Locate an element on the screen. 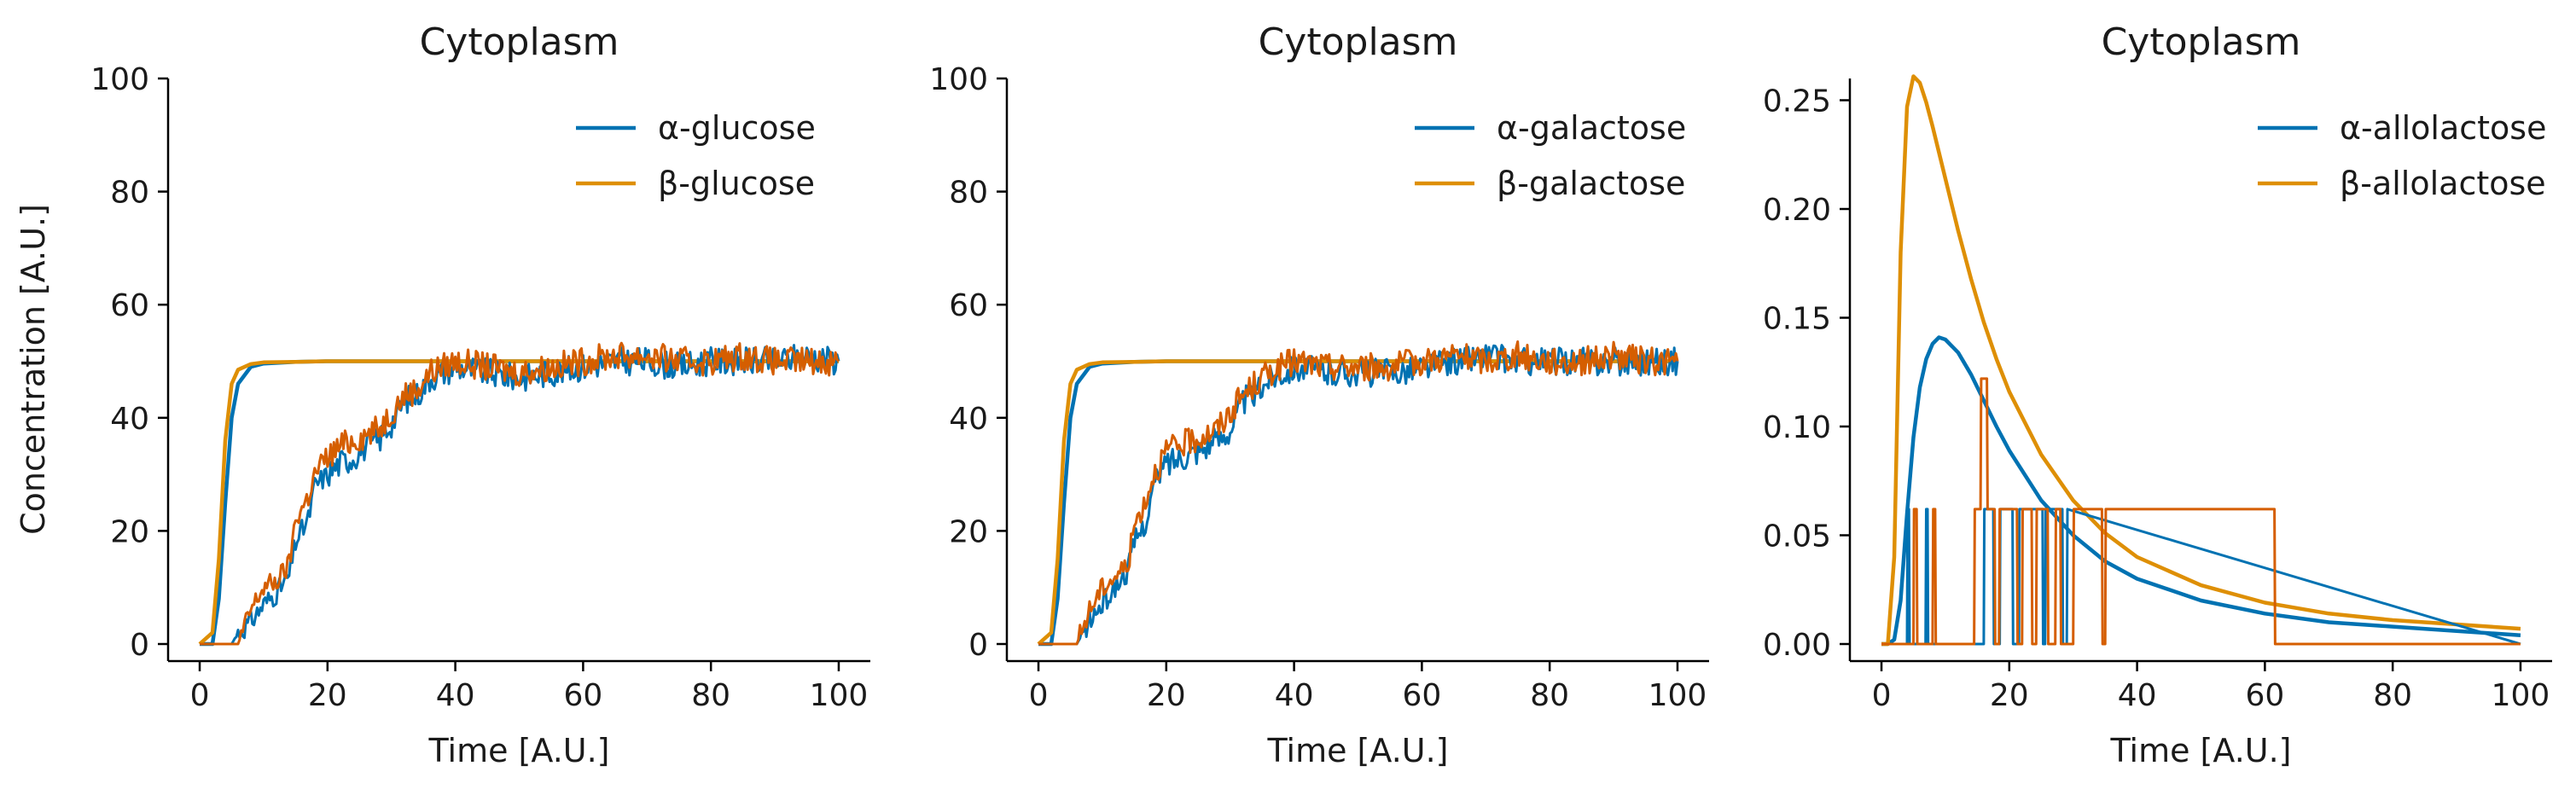 This screenshot has height=795, width=2576. legend-label: β-allolactose is located at coordinates (2443, 183).